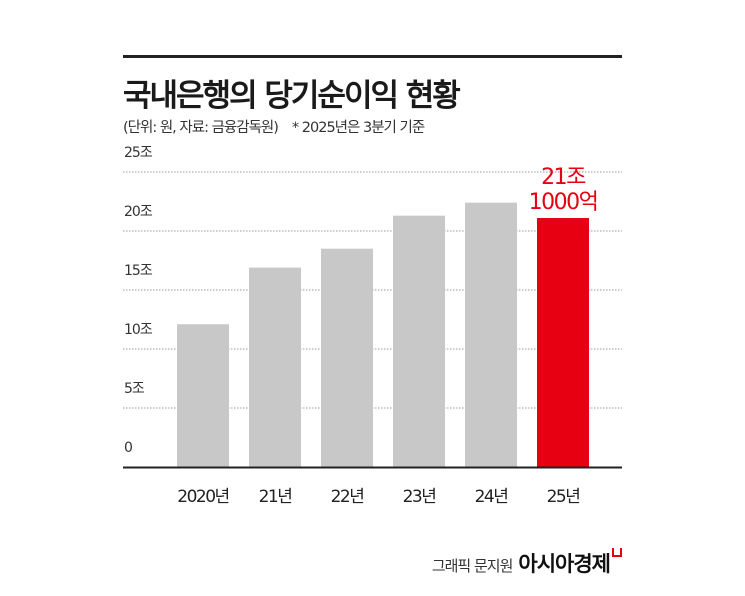  I want to click on x-tick-label: 25년, so click(563, 497).